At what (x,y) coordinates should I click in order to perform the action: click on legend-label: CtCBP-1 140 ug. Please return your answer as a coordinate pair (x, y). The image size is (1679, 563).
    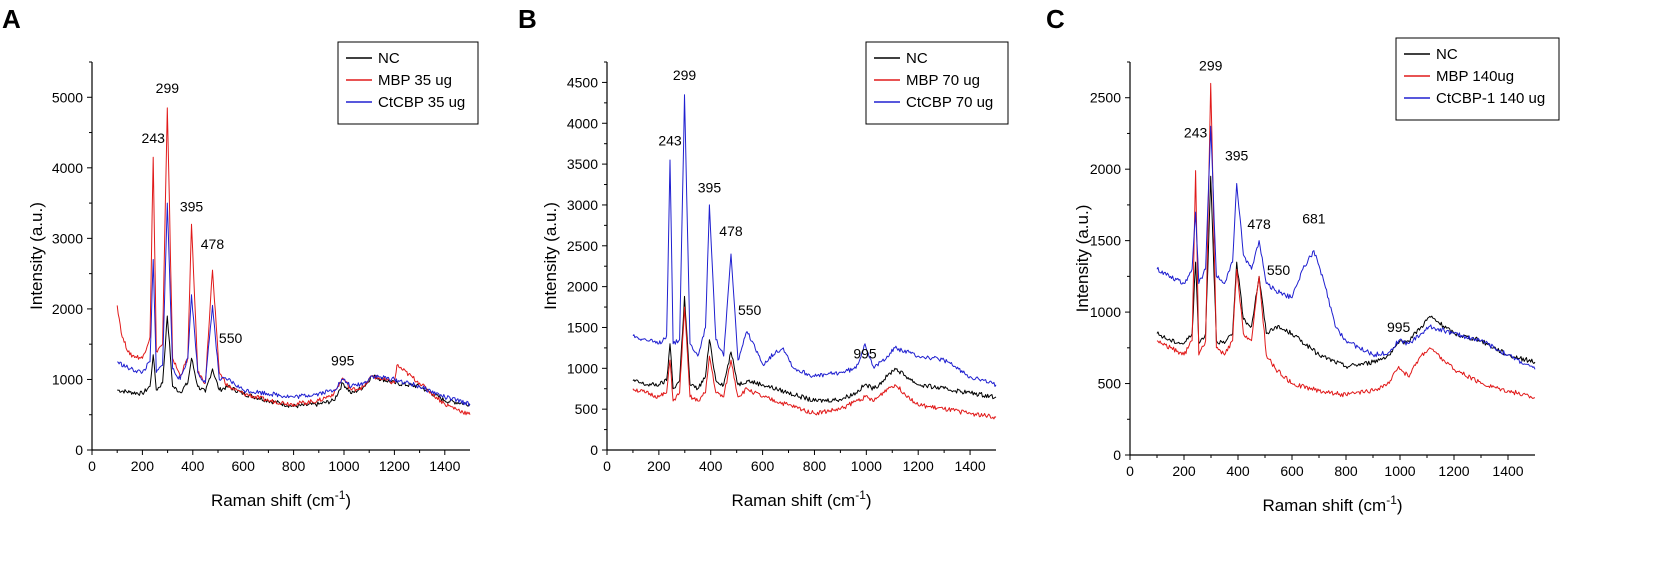
    Looking at the image, I should click on (1490, 98).